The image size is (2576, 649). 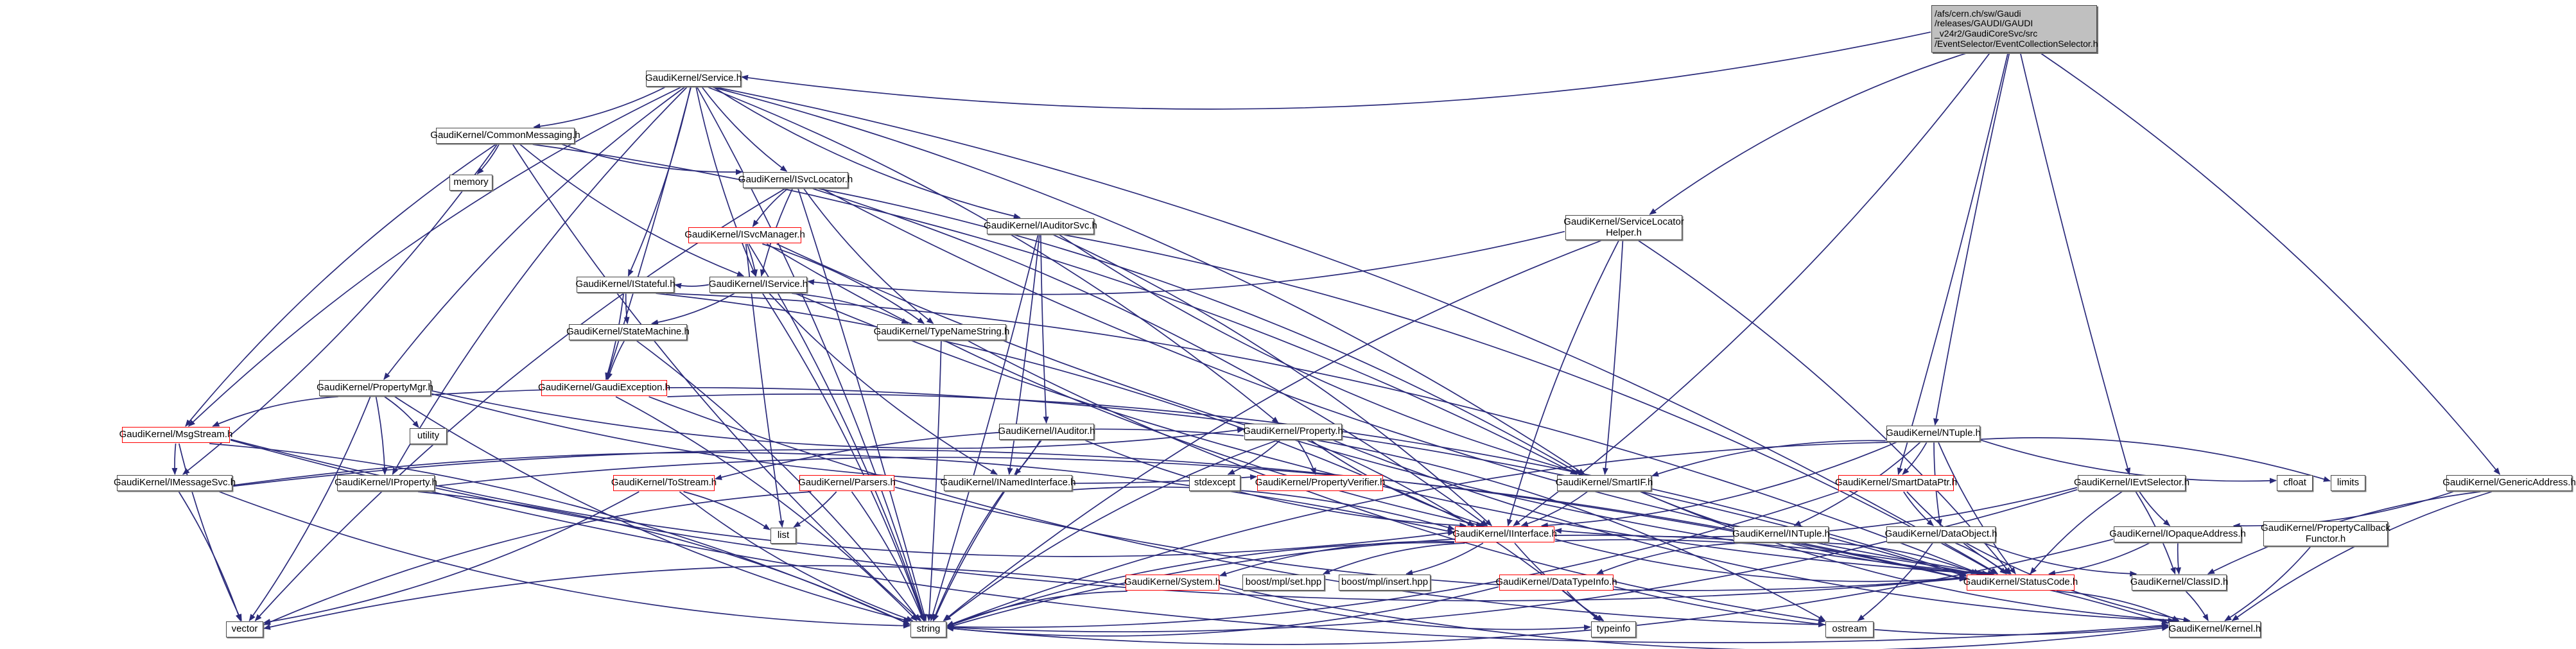 What do you see at coordinates (1008, 483) in the screenshot?
I see `graph-node-inamedinterface: GaudiKernel/INamedInterface.h` at bounding box center [1008, 483].